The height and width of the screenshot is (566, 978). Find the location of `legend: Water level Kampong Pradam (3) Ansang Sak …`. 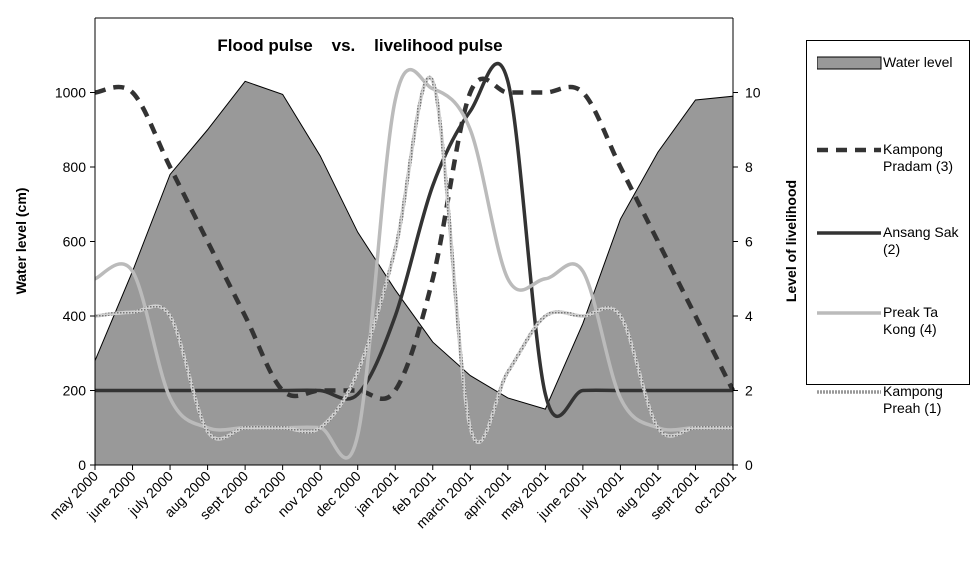

legend: Water level Kampong Pradam (3) Ansang Sak … is located at coordinates (888, 228).